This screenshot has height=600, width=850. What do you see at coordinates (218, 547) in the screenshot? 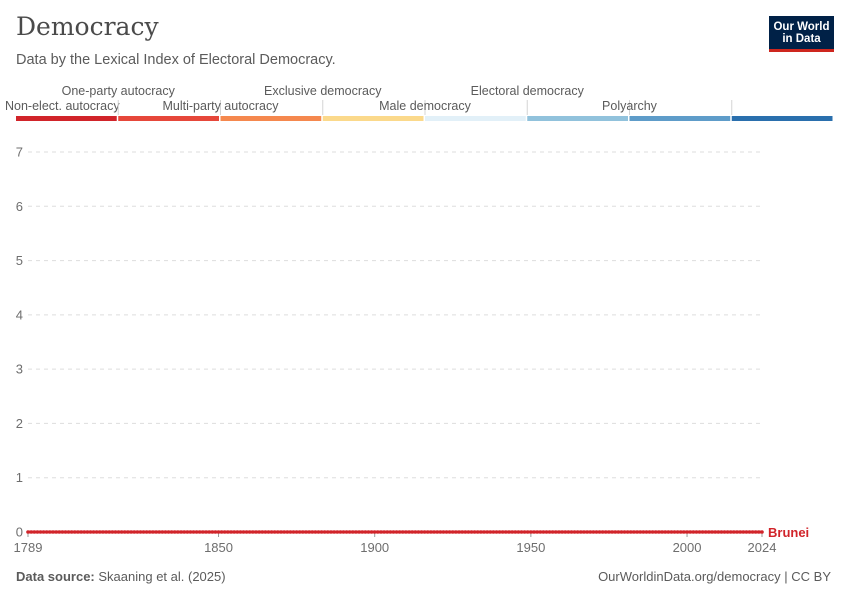
I see `x-tick-label: 1850` at bounding box center [218, 547].